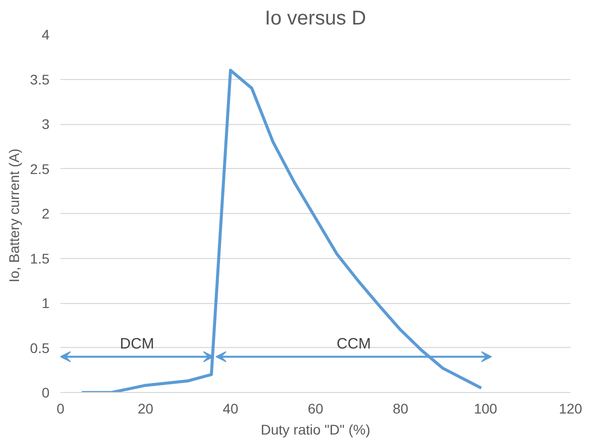 This screenshot has width=607, height=446. I want to click on x-tick-label: 120, so click(570, 408).